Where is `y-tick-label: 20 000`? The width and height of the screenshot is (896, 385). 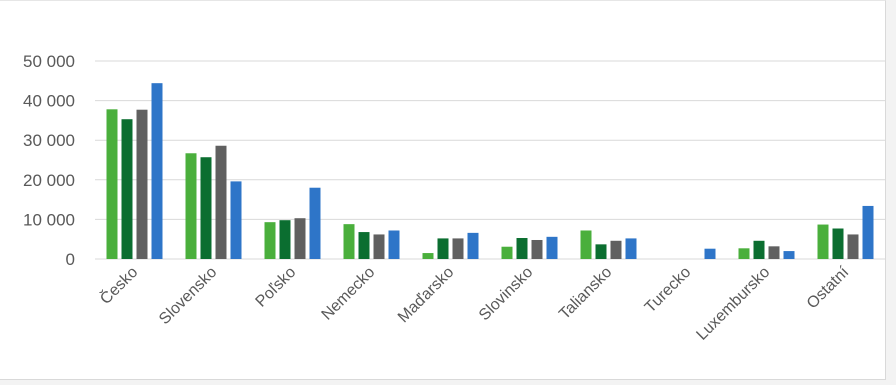 y-tick-label: 20 000 is located at coordinates (49, 180).